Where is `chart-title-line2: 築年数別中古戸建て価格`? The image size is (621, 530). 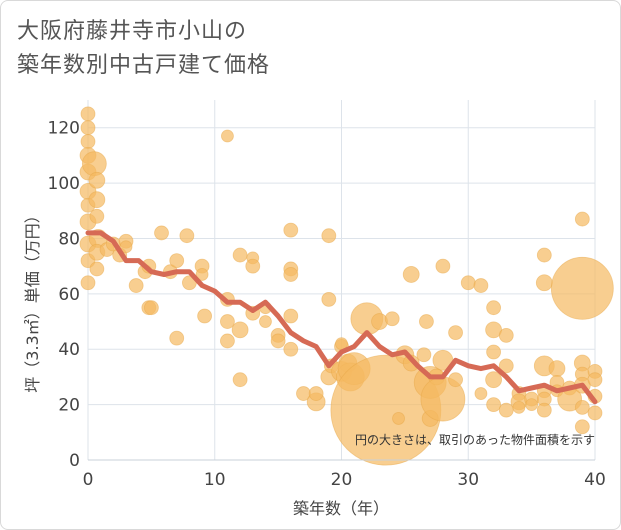
chart-title-line2: 築年数別中古戸建て価格 is located at coordinates (144, 65).